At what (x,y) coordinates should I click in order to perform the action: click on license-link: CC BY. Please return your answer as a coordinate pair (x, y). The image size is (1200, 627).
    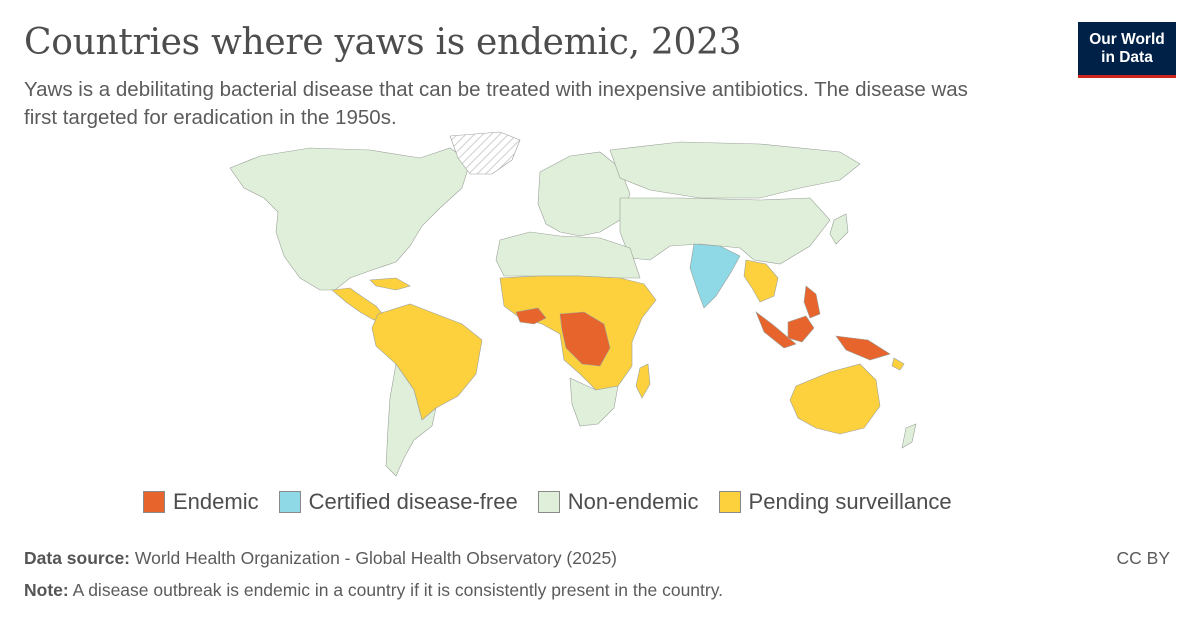
    Looking at the image, I should click on (1143, 558).